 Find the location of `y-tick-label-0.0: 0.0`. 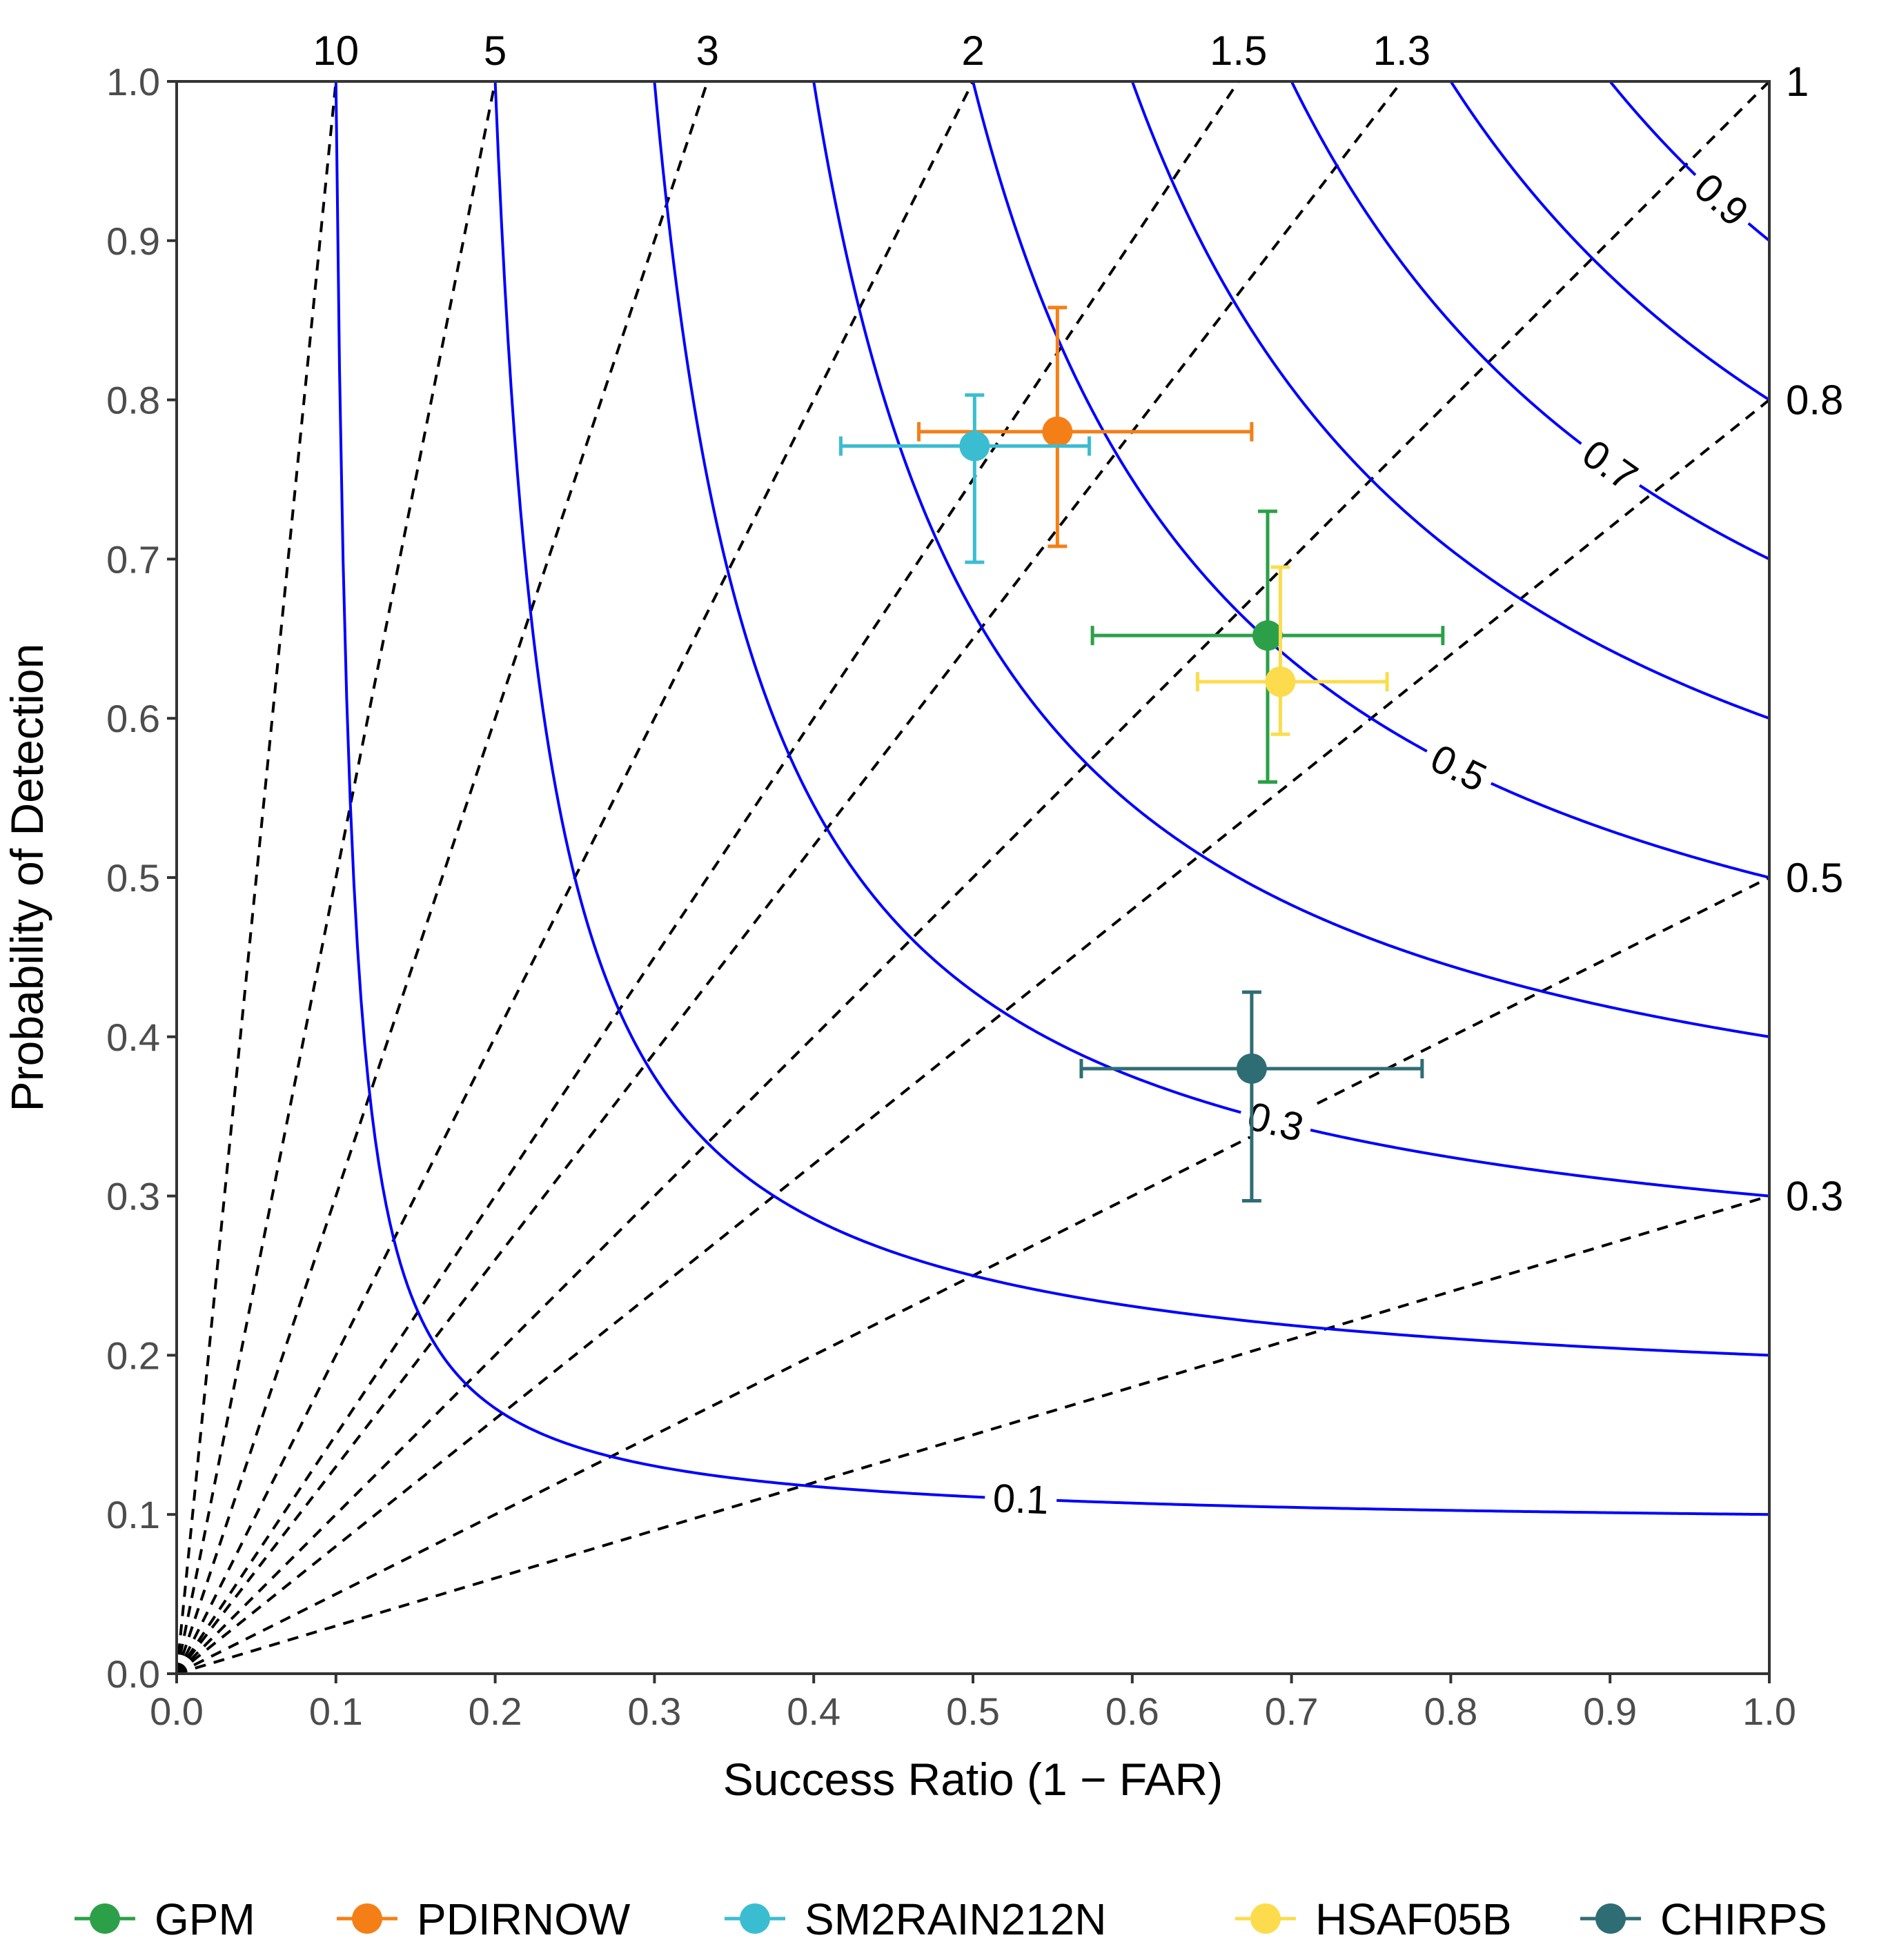

y-tick-label-0.0: 0.0 is located at coordinates (133, 1674).